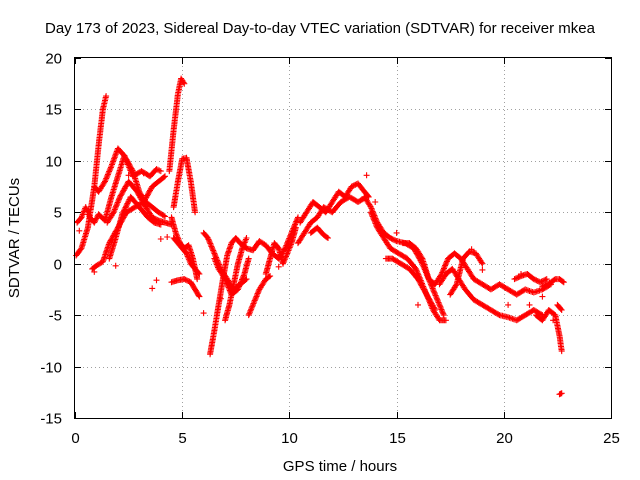 The image size is (640, 480). Describe the element at coordinates (182, 438) in the screenshot. I see `x-tick-label: 5` at that location.